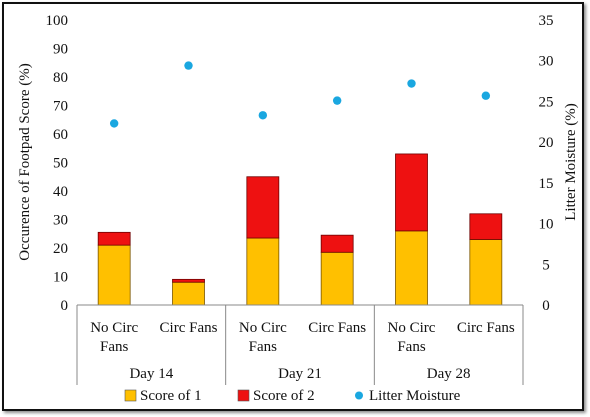 The height and width of the screenshot is (417, 590). What do you see at coordinates (60, 221) in the screenshot?
I see `y-tick-label: 30` at bounding box center [60, 221].